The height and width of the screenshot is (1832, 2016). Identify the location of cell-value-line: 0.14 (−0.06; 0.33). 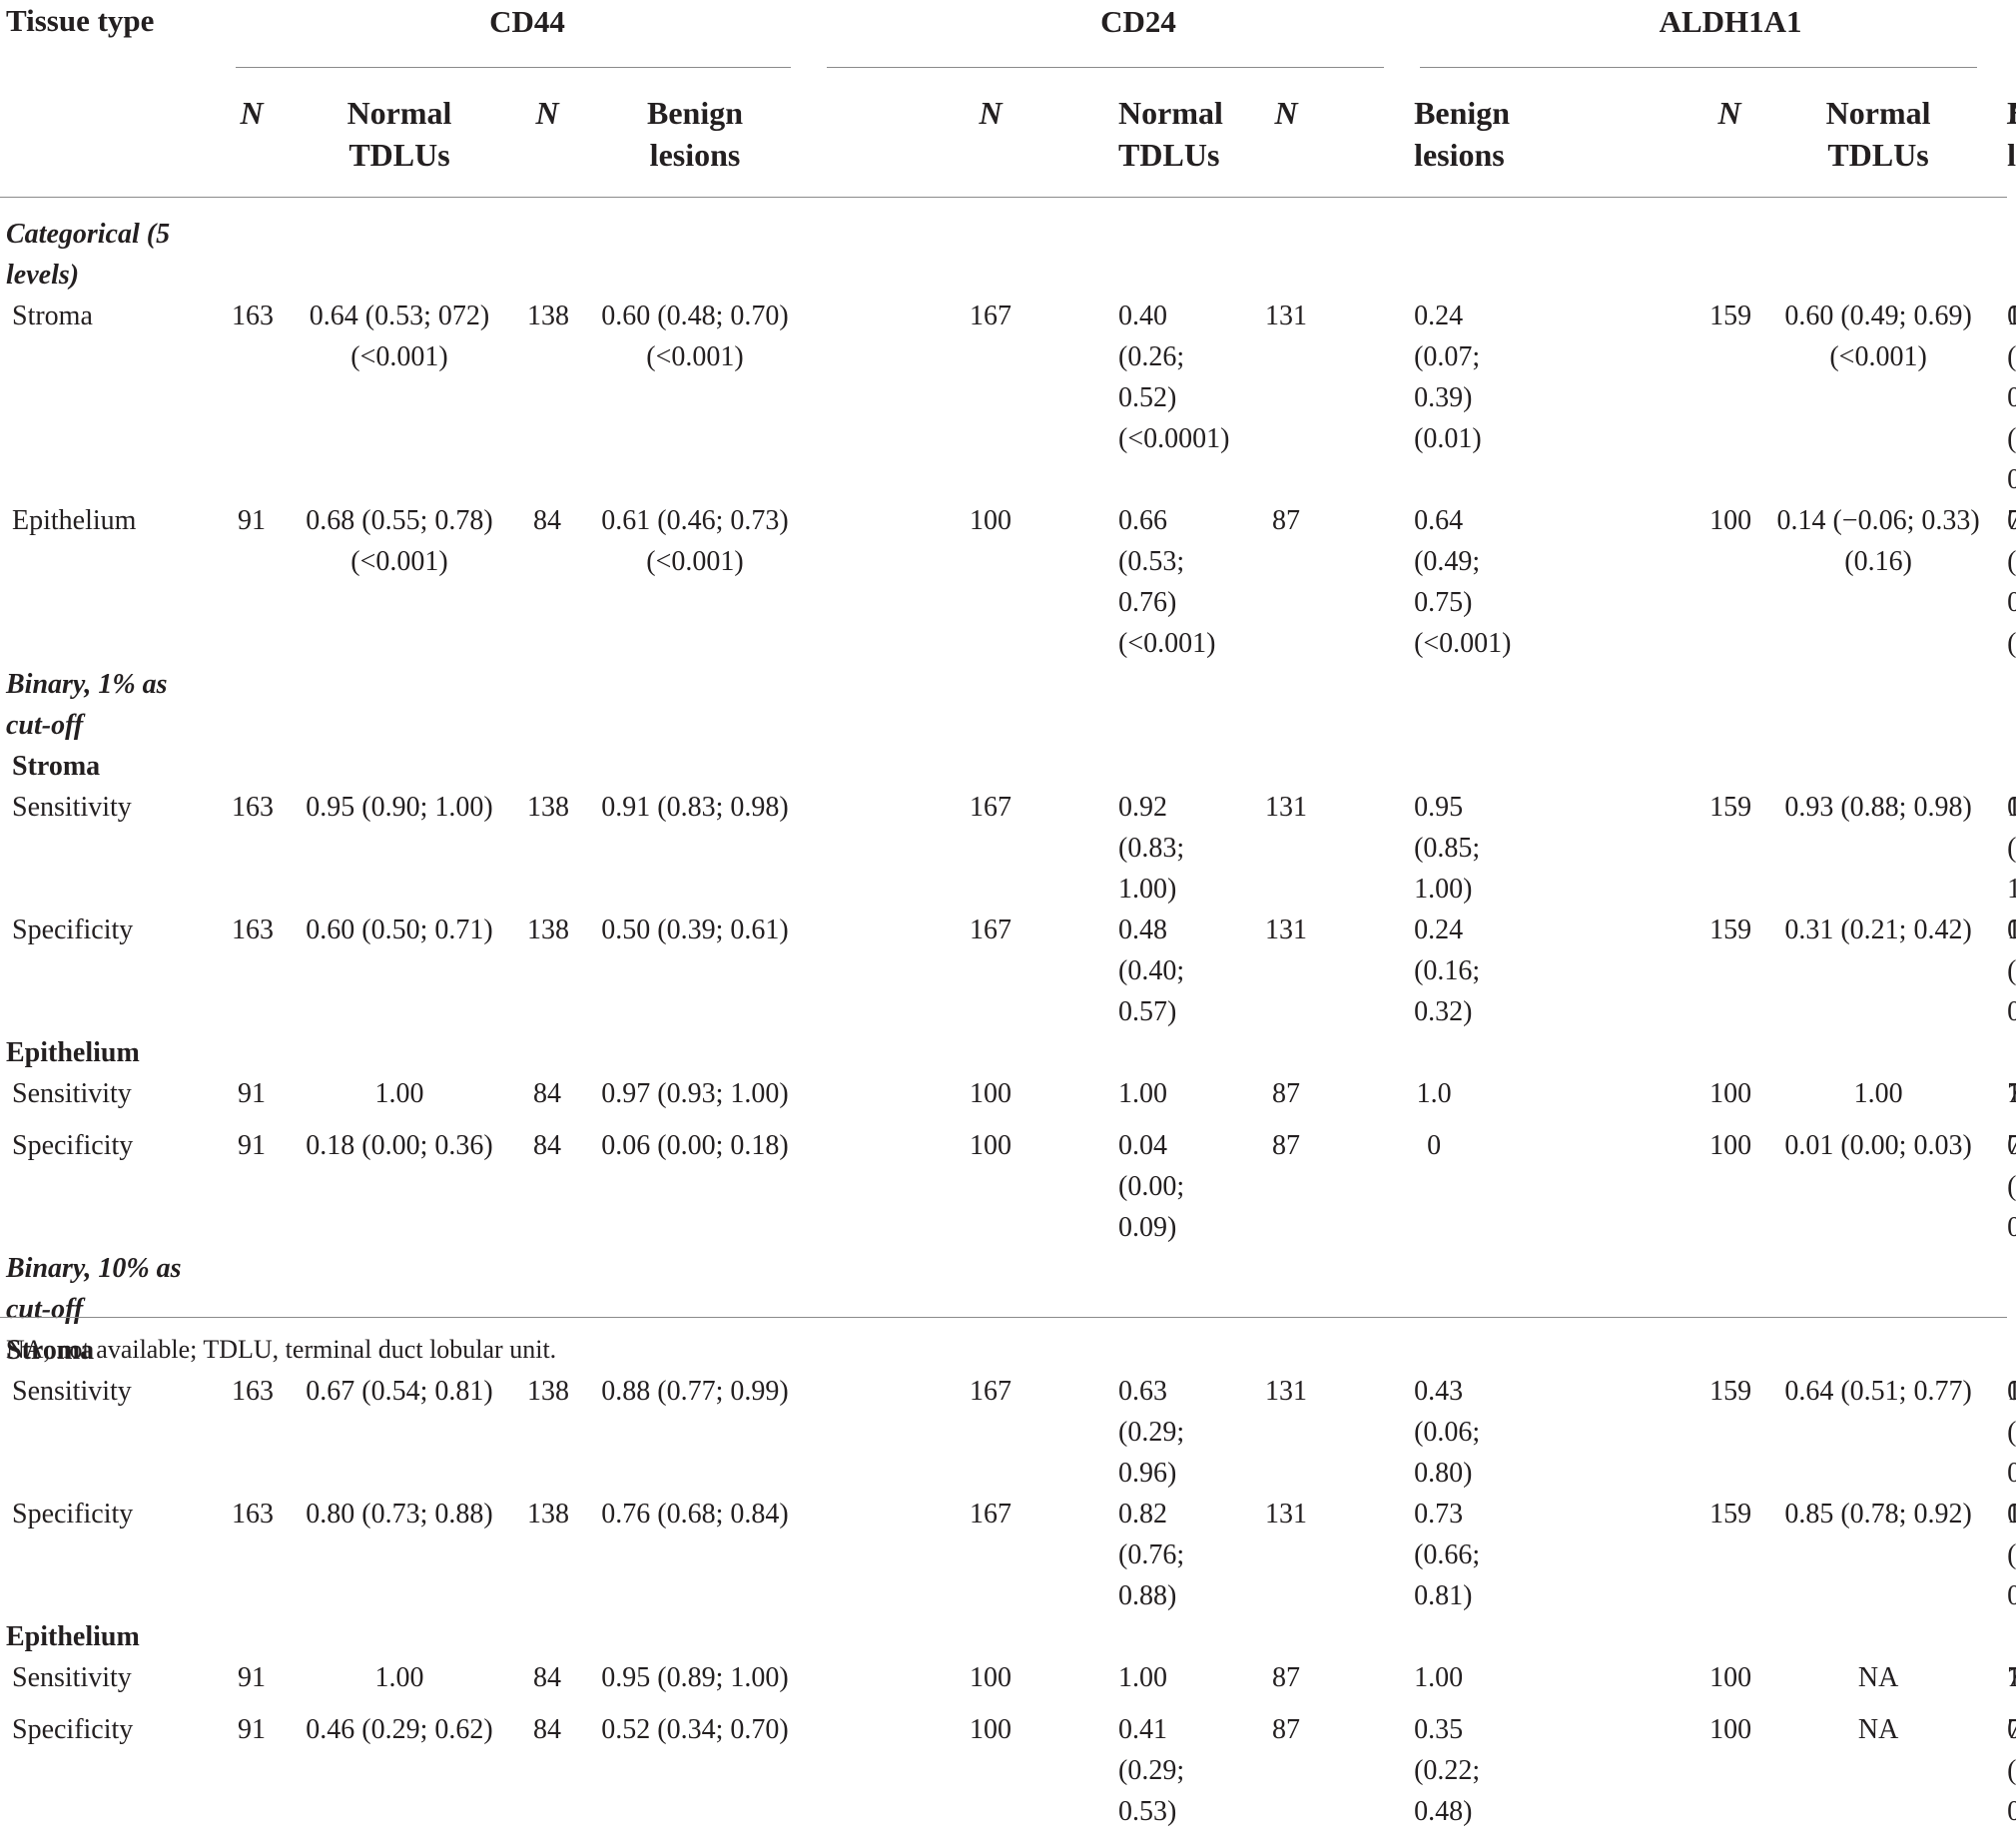
(1878, 520).